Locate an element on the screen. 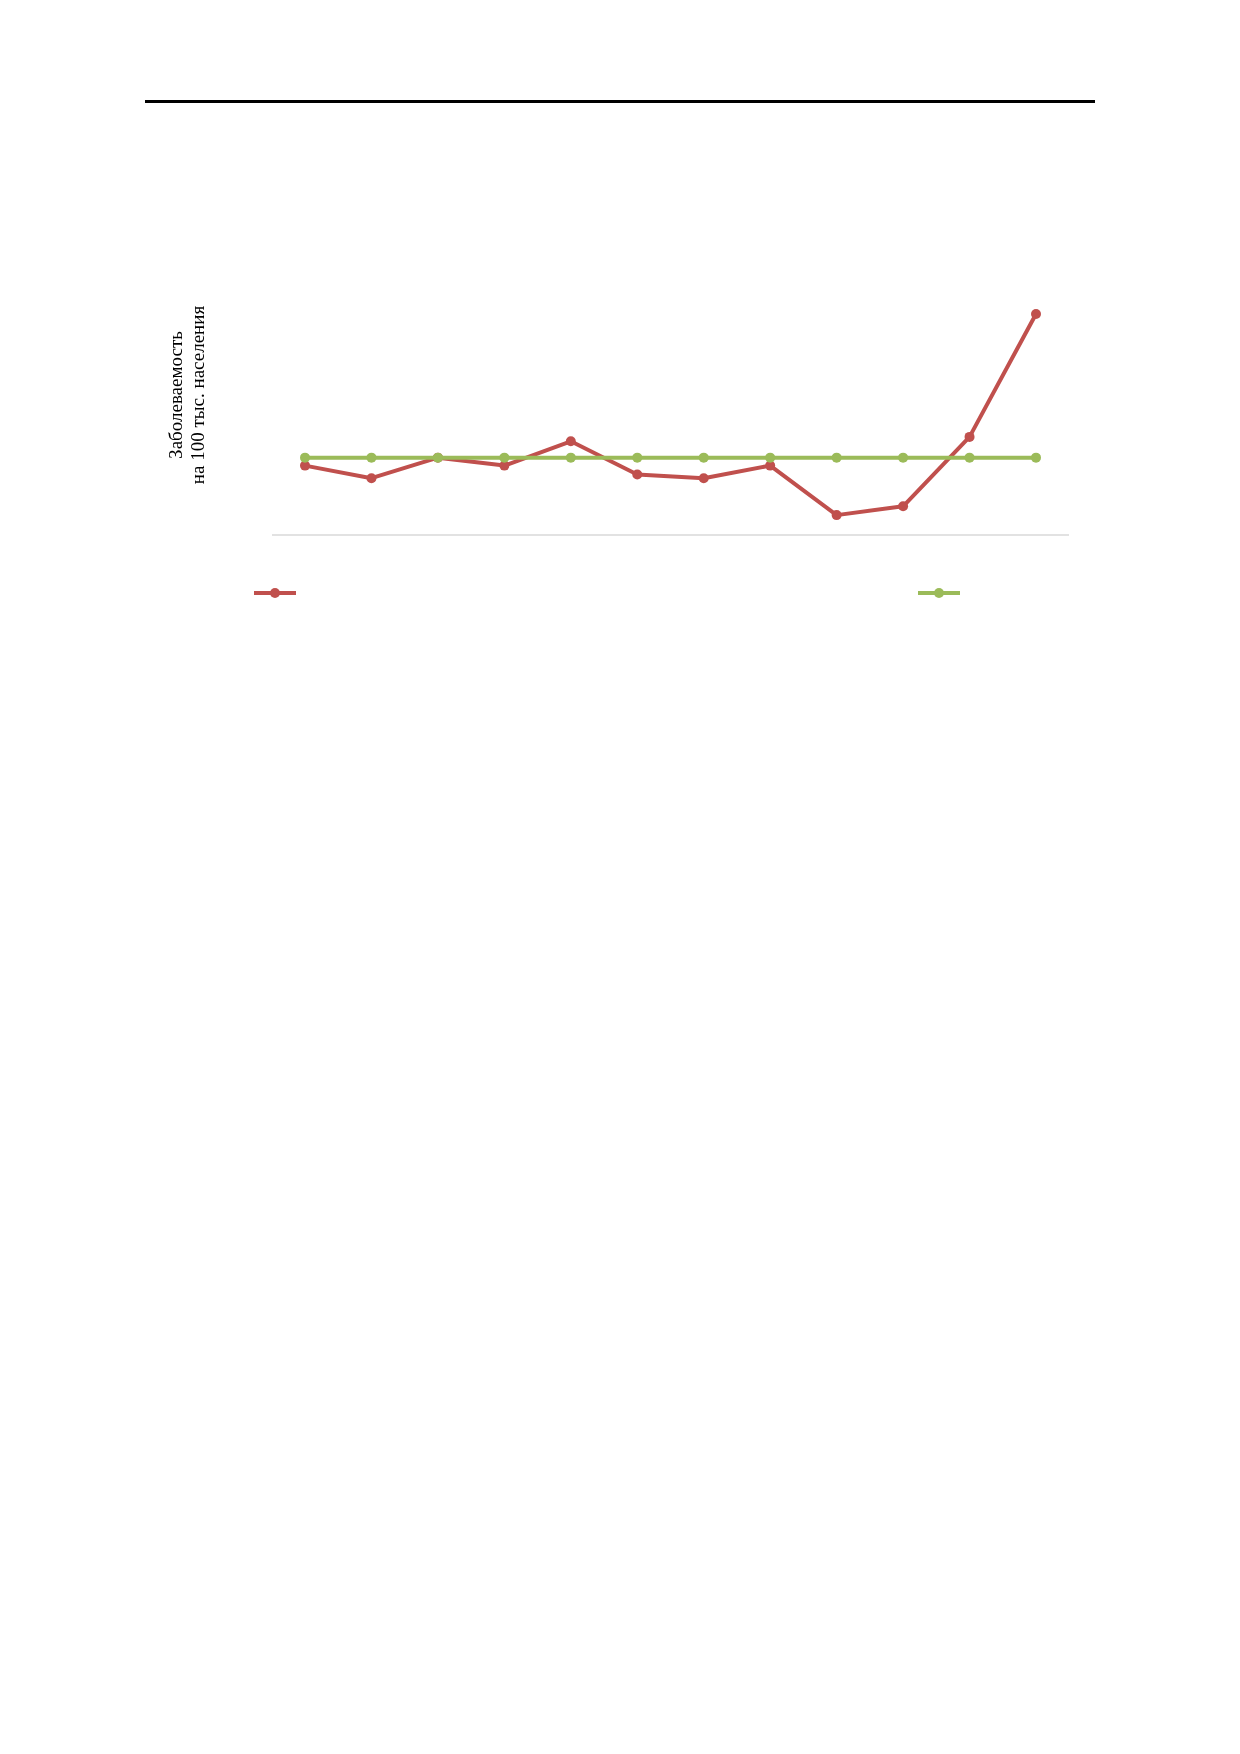 The height and width of the screenshot is (1754, 1240). y-axis-title: Заболеваемость на 100 тыс. населения is located at coordinates (186, 395).